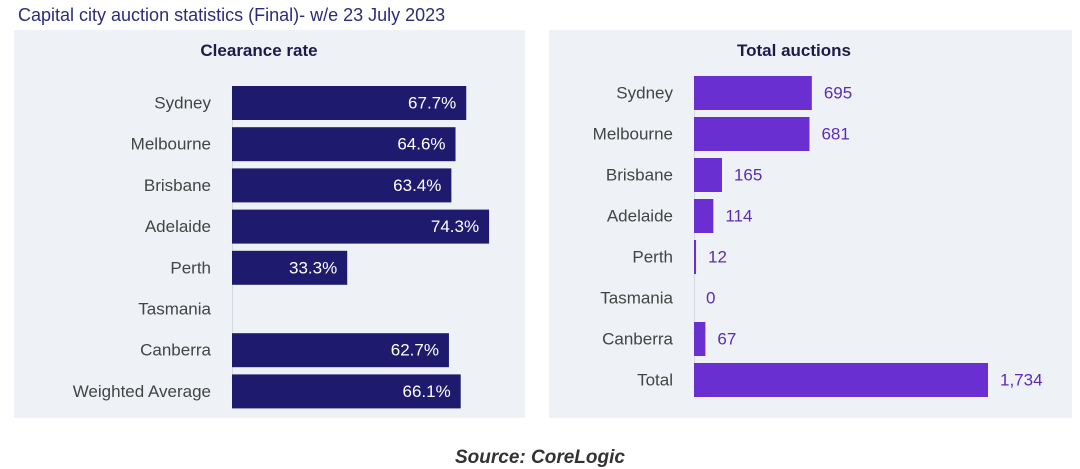 Image resolution: width=1080 pixels, height=469 pixels. I want to click on data-label-canberra: 67, so click(726, 339).